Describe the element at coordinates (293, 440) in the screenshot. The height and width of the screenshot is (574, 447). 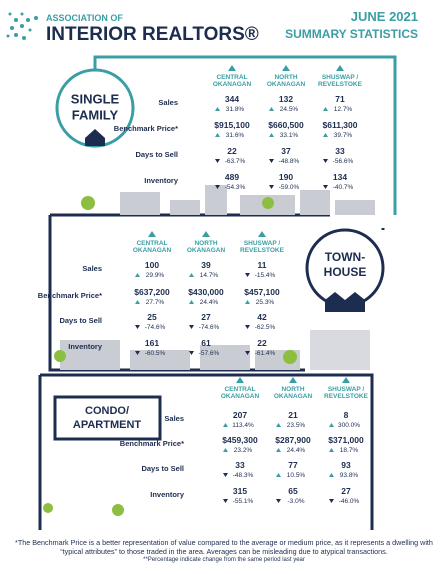
I see `value: $287,900` at that location.